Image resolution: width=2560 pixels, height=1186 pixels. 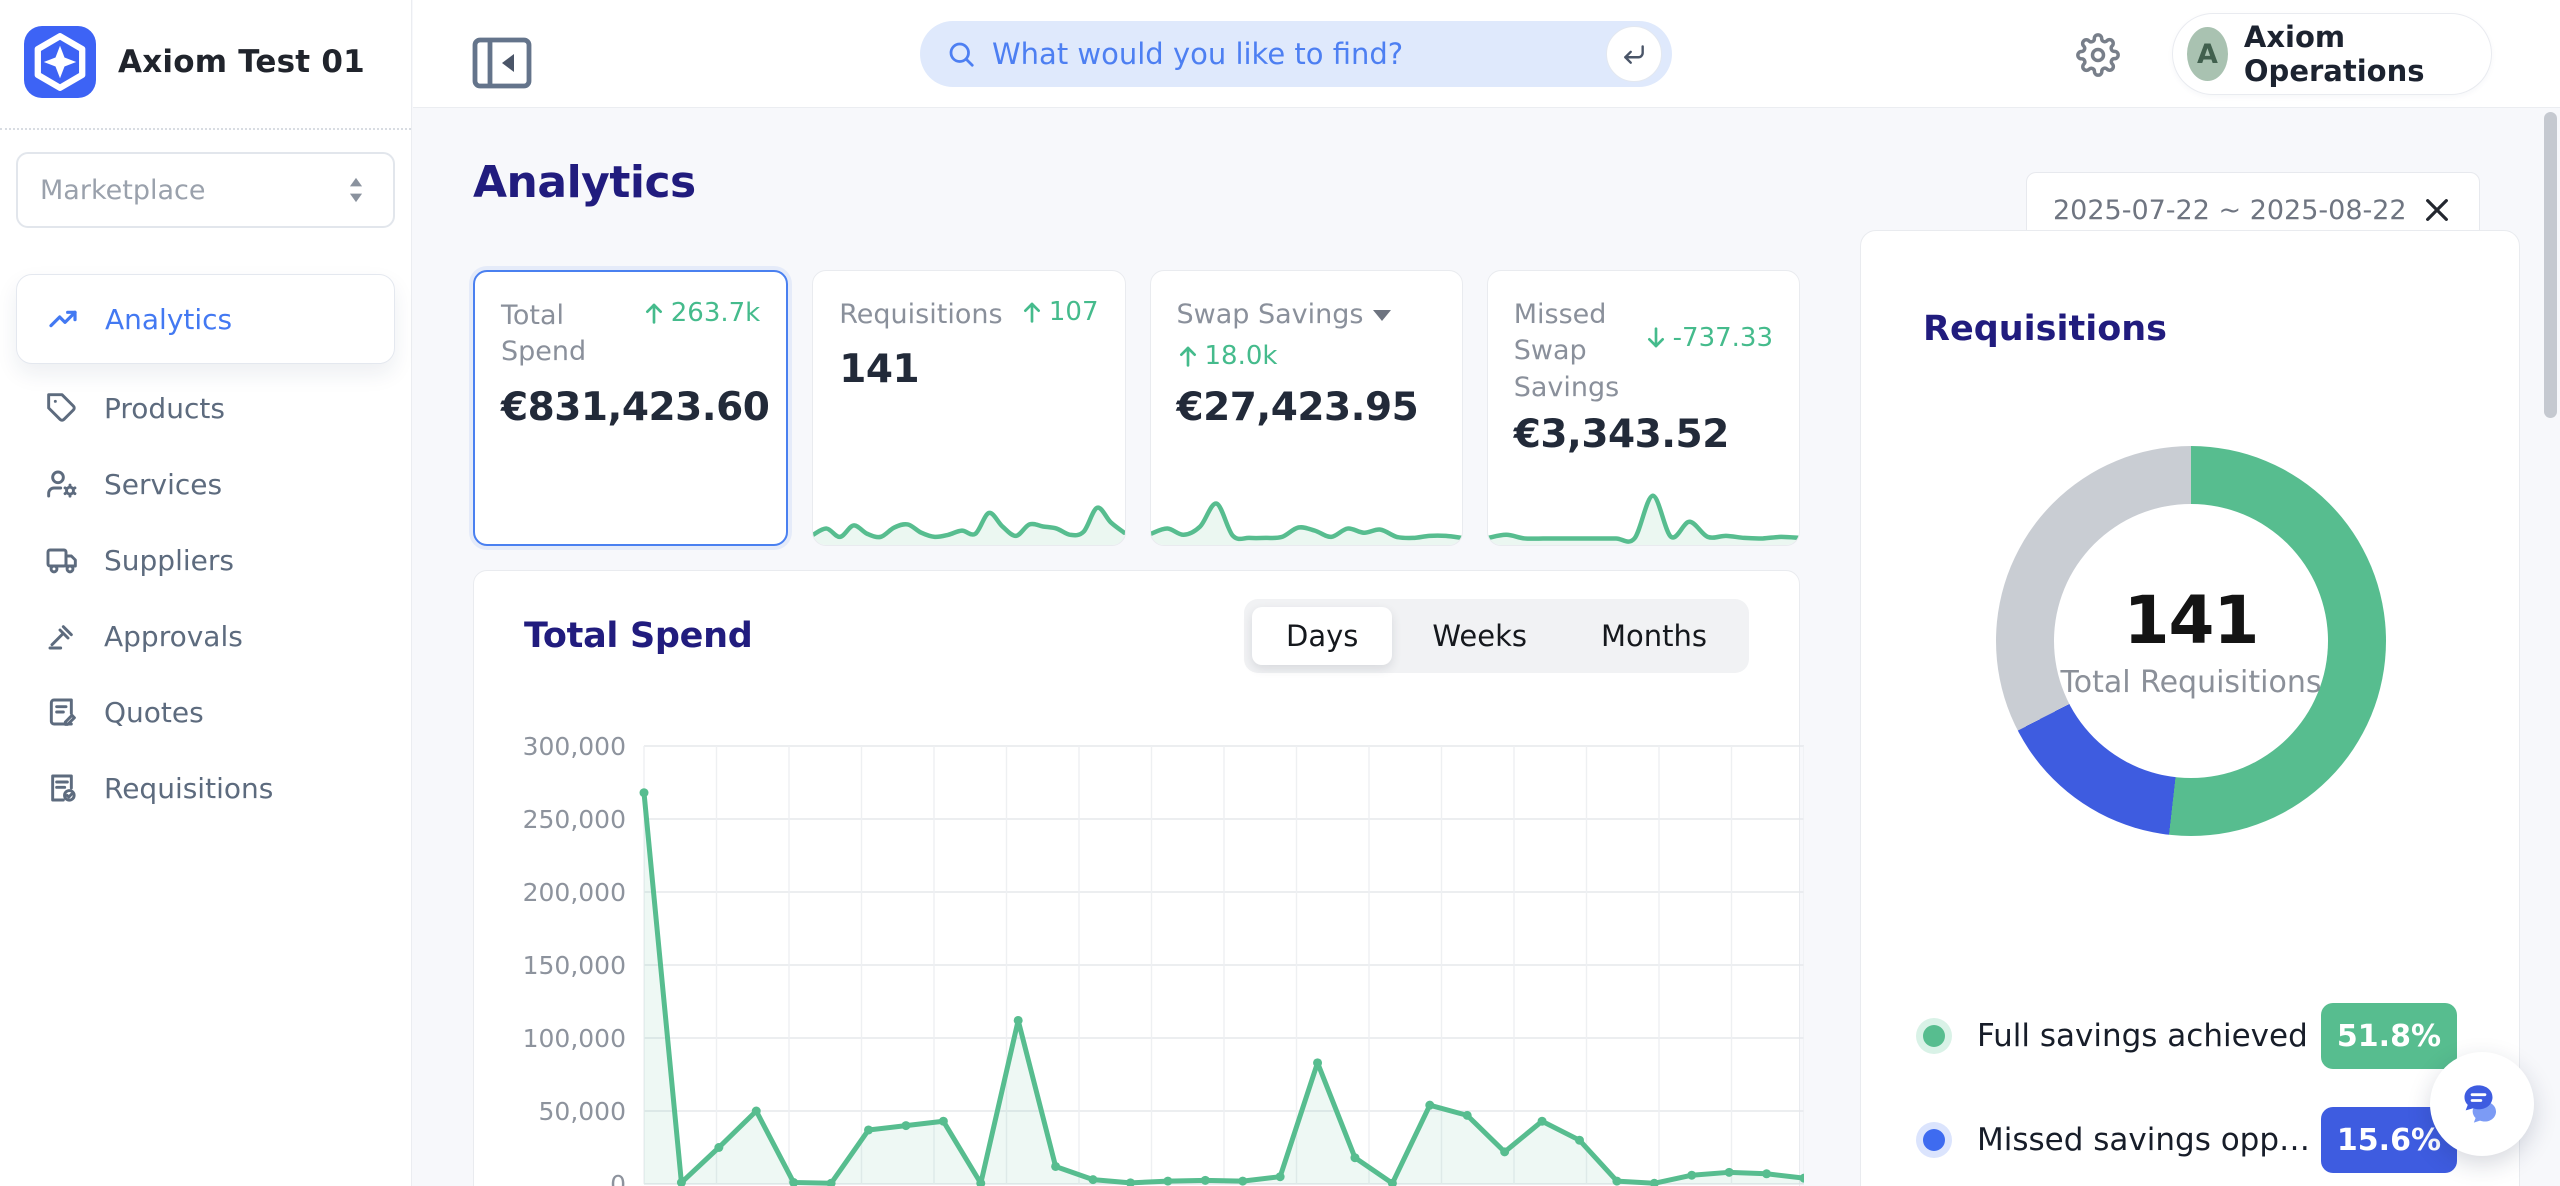 I want to click on svg-text: 300,000, so click(x=574, y=746).